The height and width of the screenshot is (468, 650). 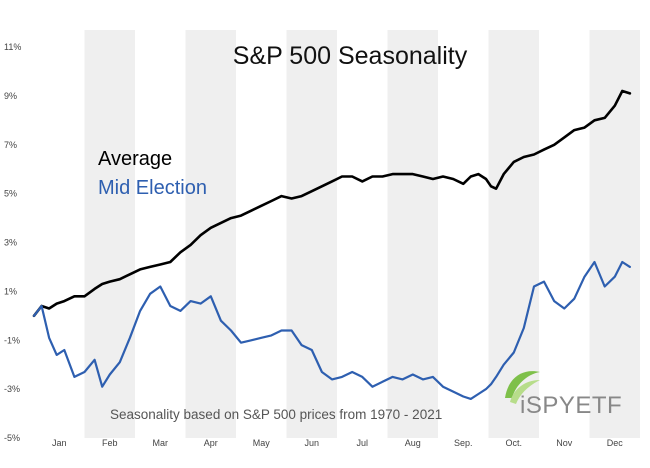 What do you see at coordinates (12, 389) in the screenshot?
I see `y-tick-label: -3%` at bounding box center [12, 389].